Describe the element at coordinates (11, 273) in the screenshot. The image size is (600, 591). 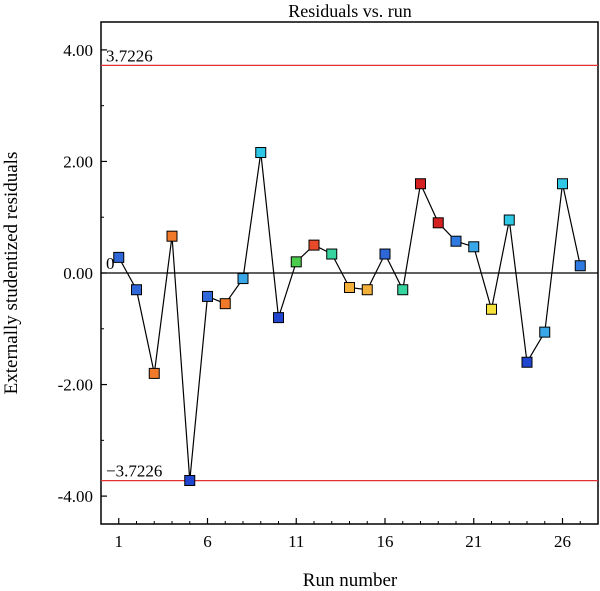
I see `y-axis-label: Externally studentized residuals` at that location.